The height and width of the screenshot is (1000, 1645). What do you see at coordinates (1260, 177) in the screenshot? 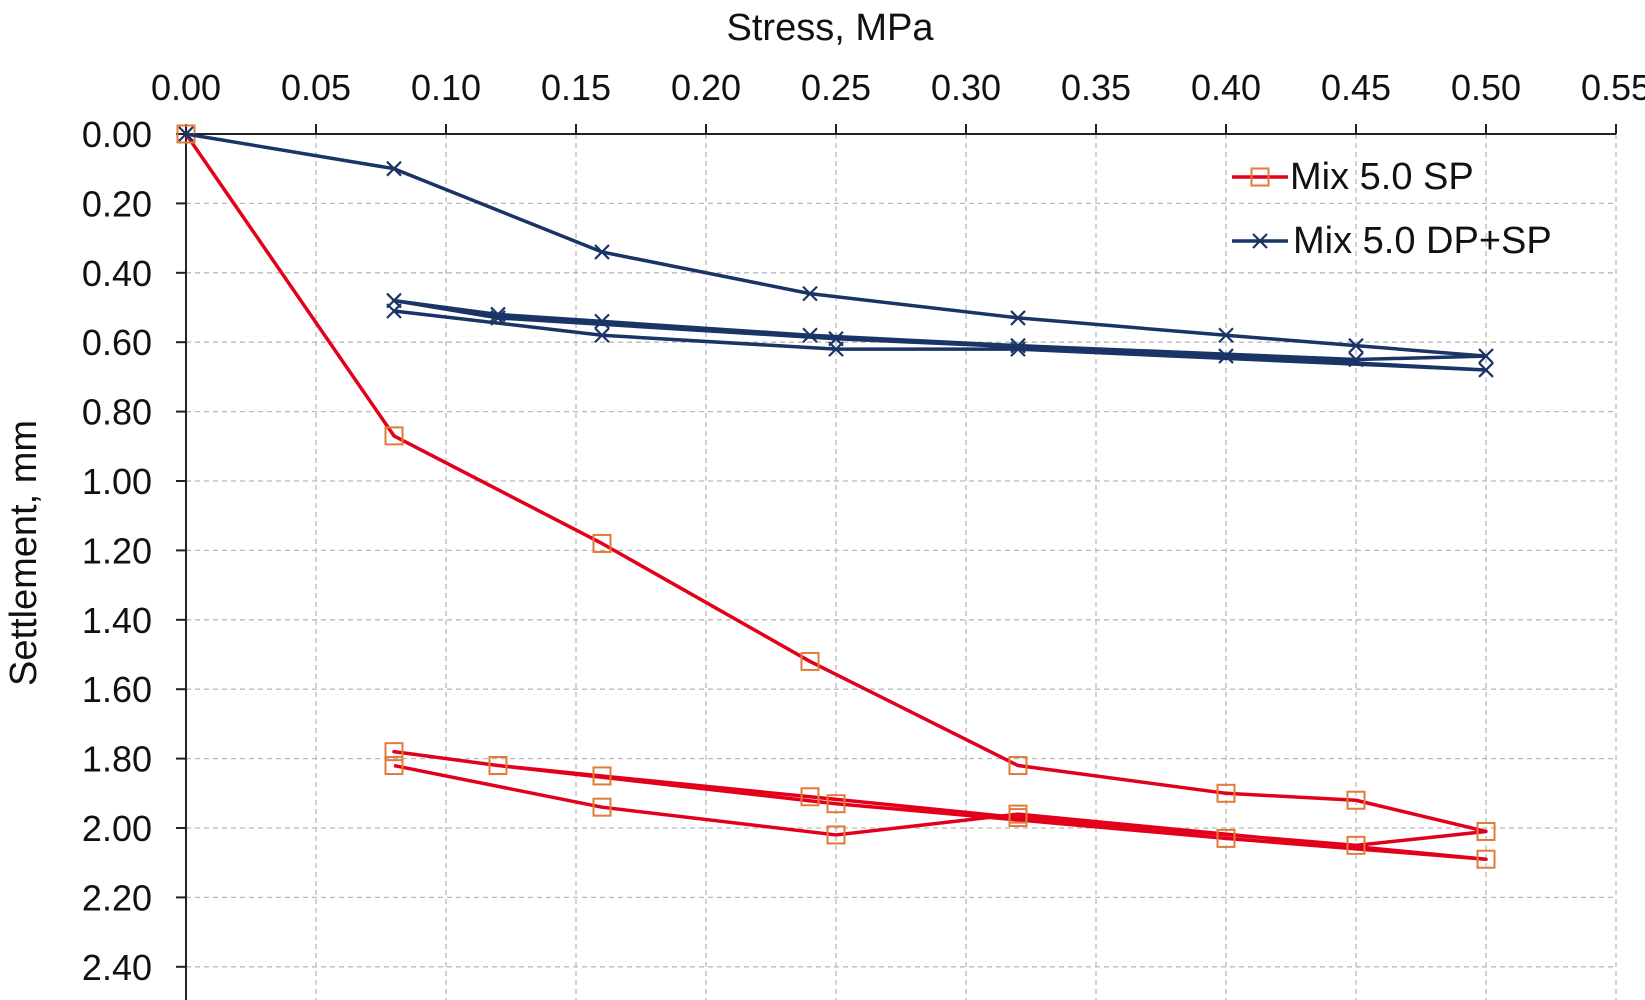
I see `legend-marker-sp` at bounding box center [1260, 177].